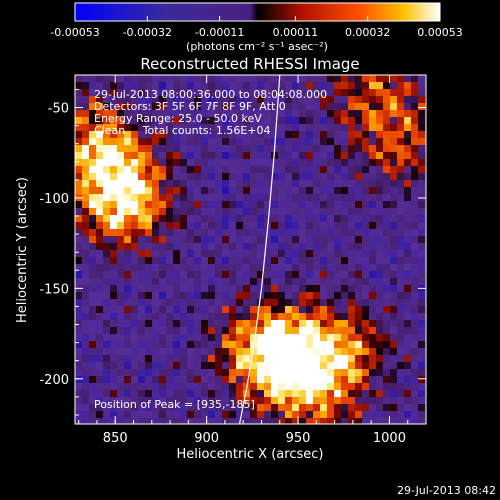 The image size is (500, 500). I want to click on x-tick-label: 900, so click(206, 438).